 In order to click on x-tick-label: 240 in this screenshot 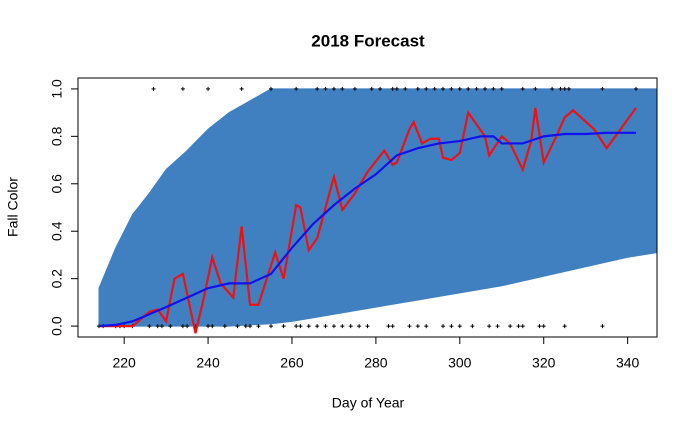, I will do `click(208, 363)`.